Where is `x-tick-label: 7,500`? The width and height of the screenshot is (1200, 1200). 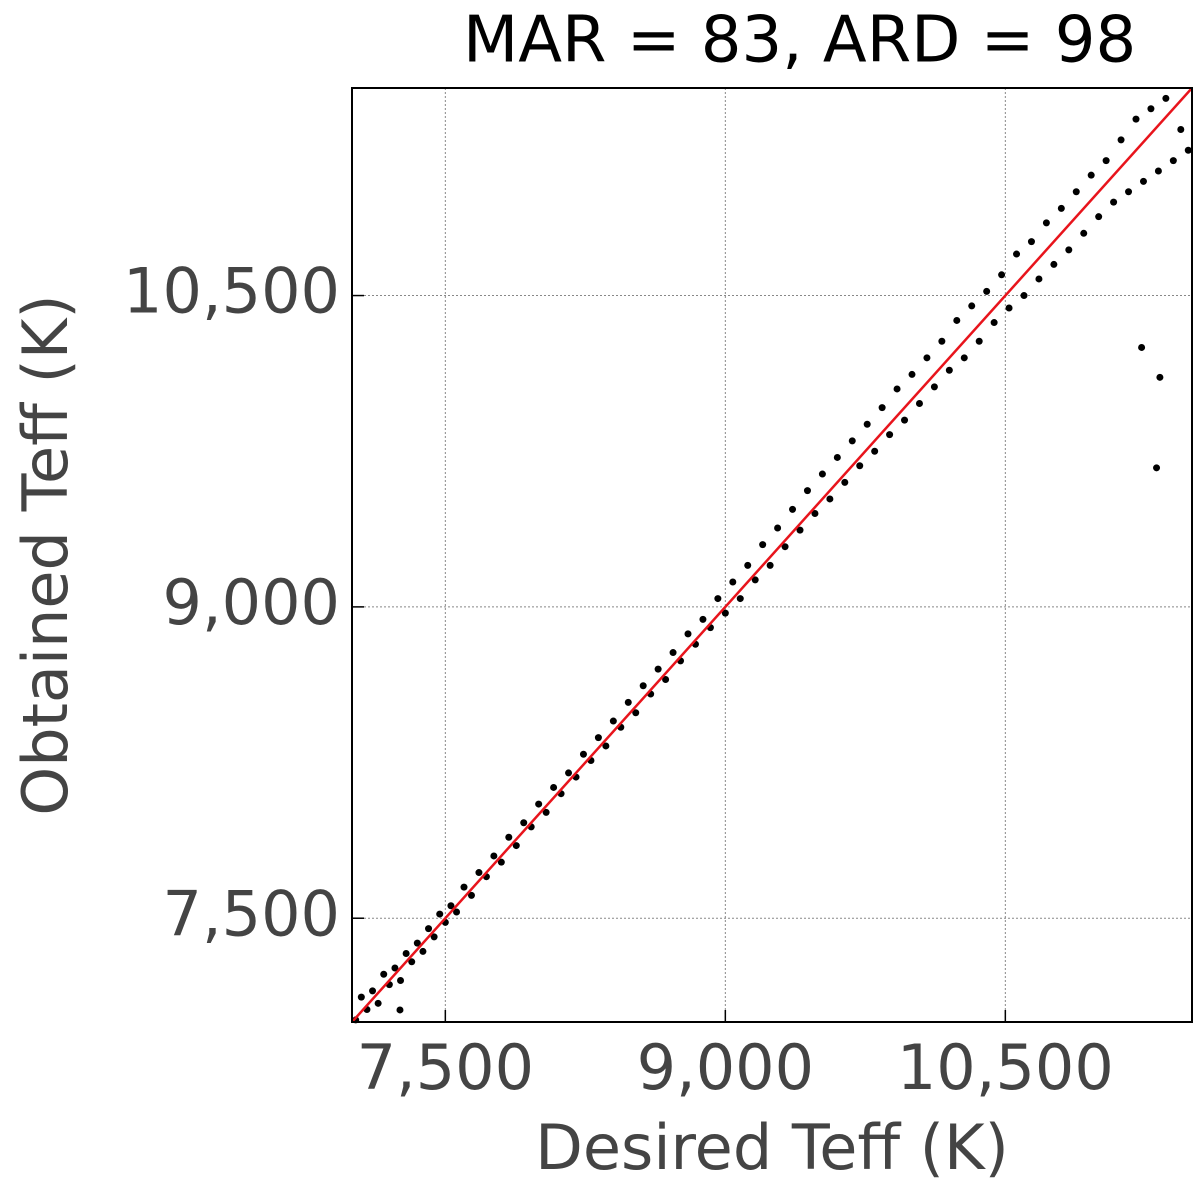 x-tick-label: 7,500 is located at coordinates (446, 1067).